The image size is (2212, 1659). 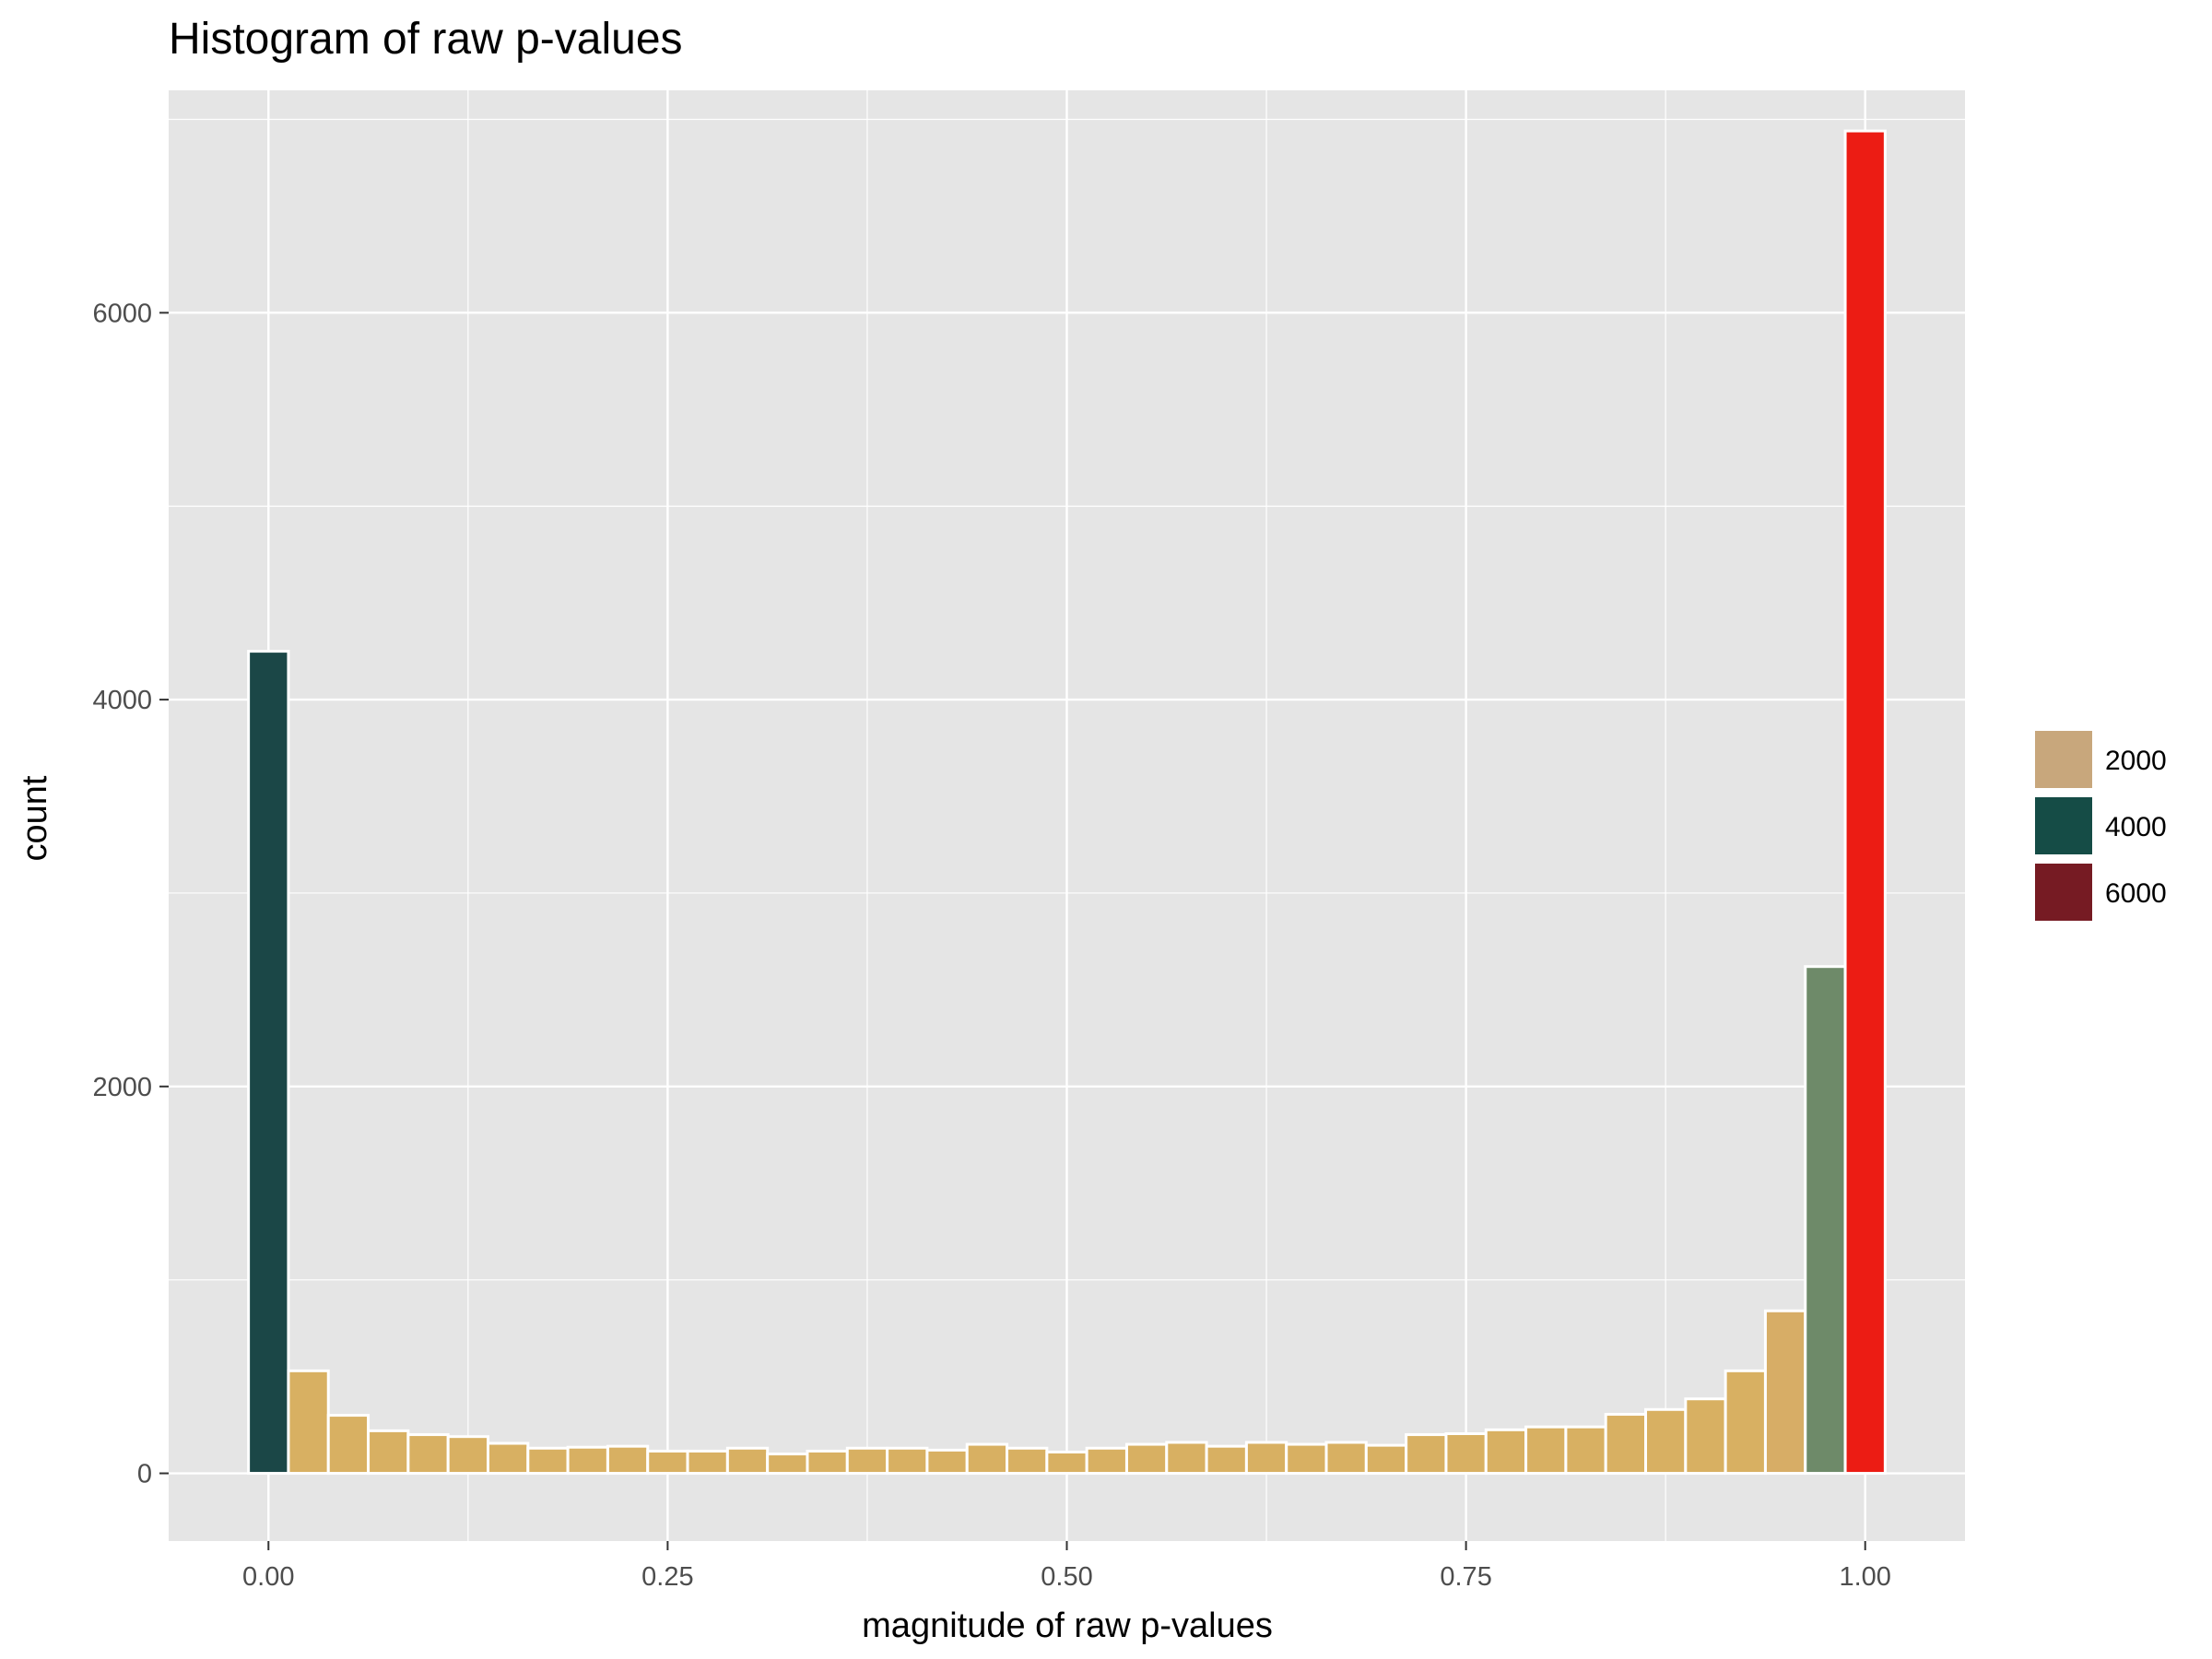 I want to click on y-tick-label: 4000, so click(x=122, y=700).